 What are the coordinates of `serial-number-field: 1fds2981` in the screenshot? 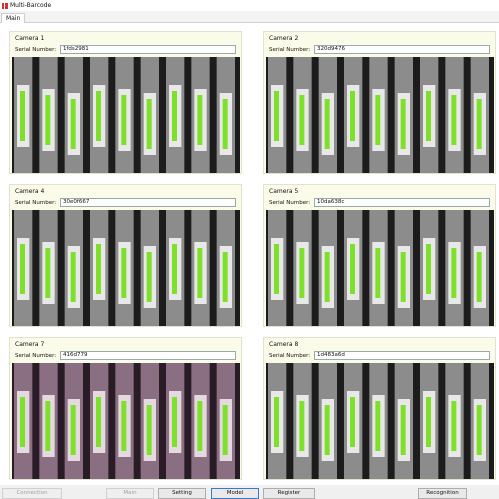 It's located at (148, 49).